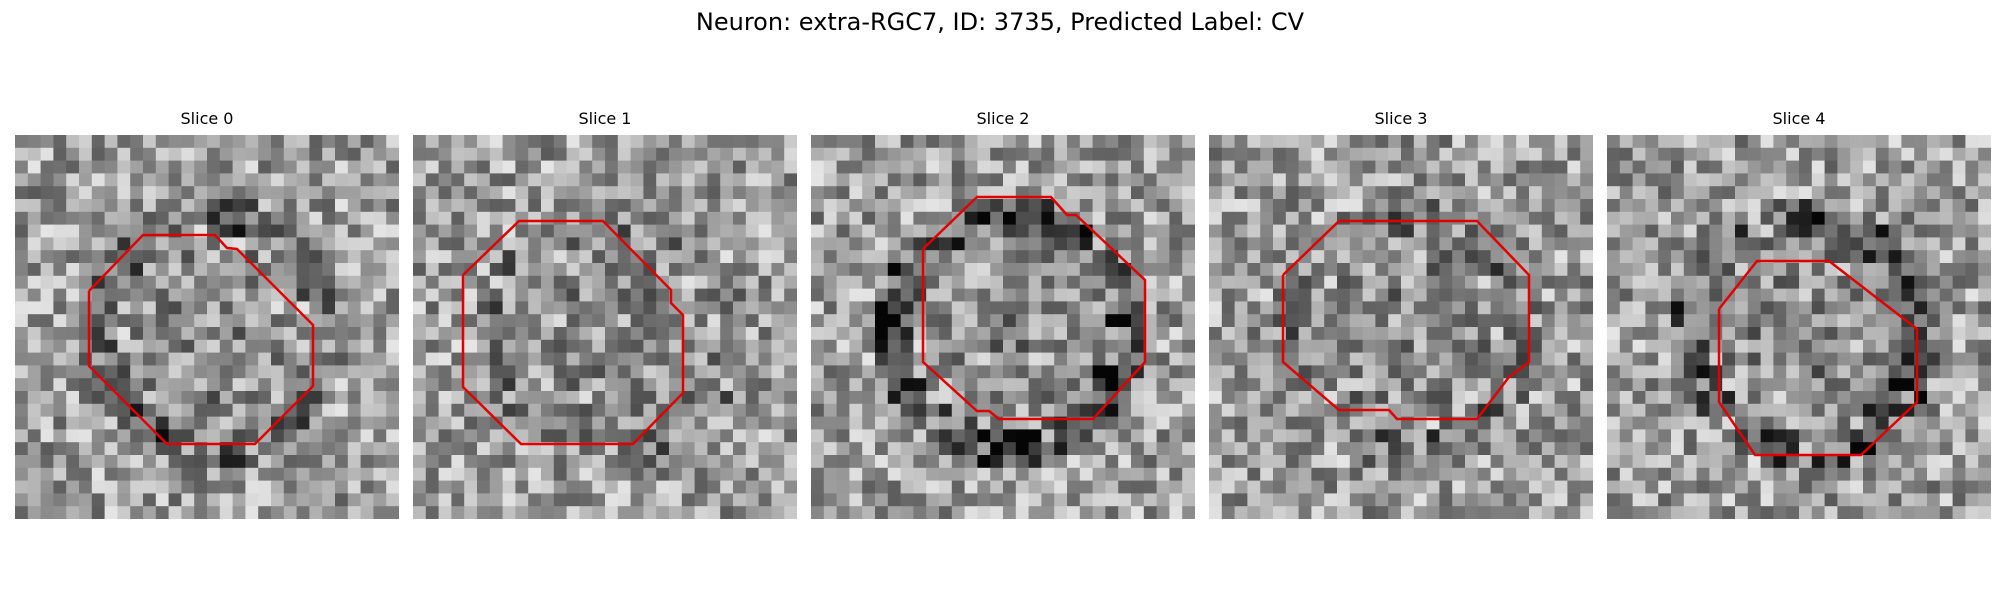 The width and height of the screenshot is (2000, 600). What do you see at coordinates (1799, 118) in the screenshot?
I see `slice-title-4: Slice 4` at bounding box center [1799, 118].